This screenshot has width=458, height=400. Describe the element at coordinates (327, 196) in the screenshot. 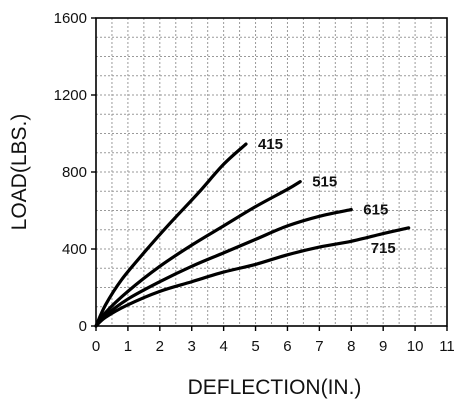

I see `series-labels: 415 515 615 715` at that location.